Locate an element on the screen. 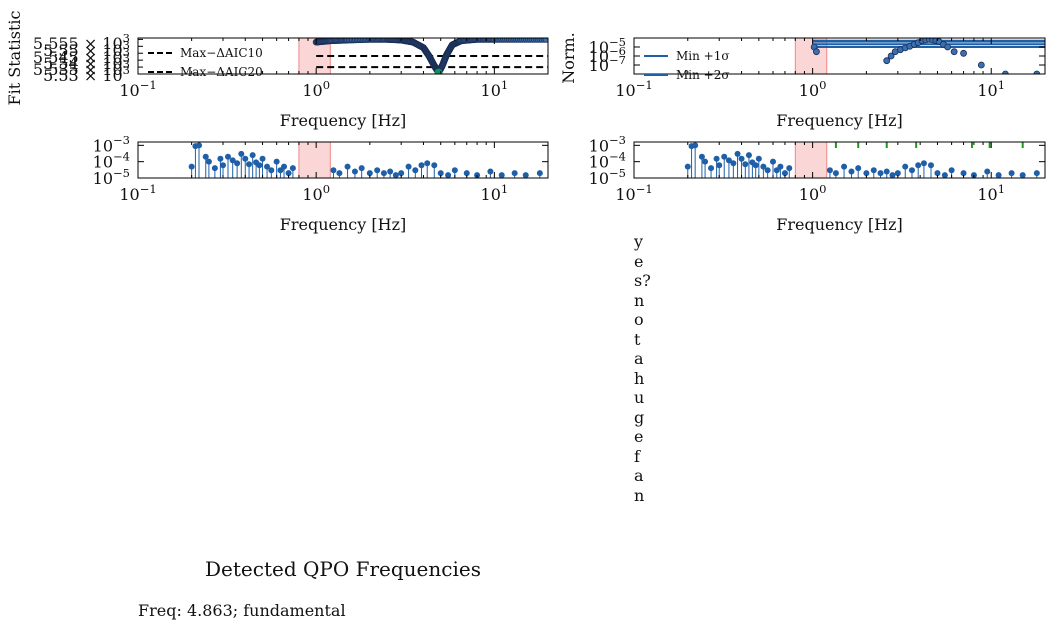 Image resolution: width=1052 pixels, height=632 pixels. chart-stem-right: 10⁻¹ 10⁰ 10¹ Frequency [Hz] 10−310−410−5 is located at coordinates (817, 183).